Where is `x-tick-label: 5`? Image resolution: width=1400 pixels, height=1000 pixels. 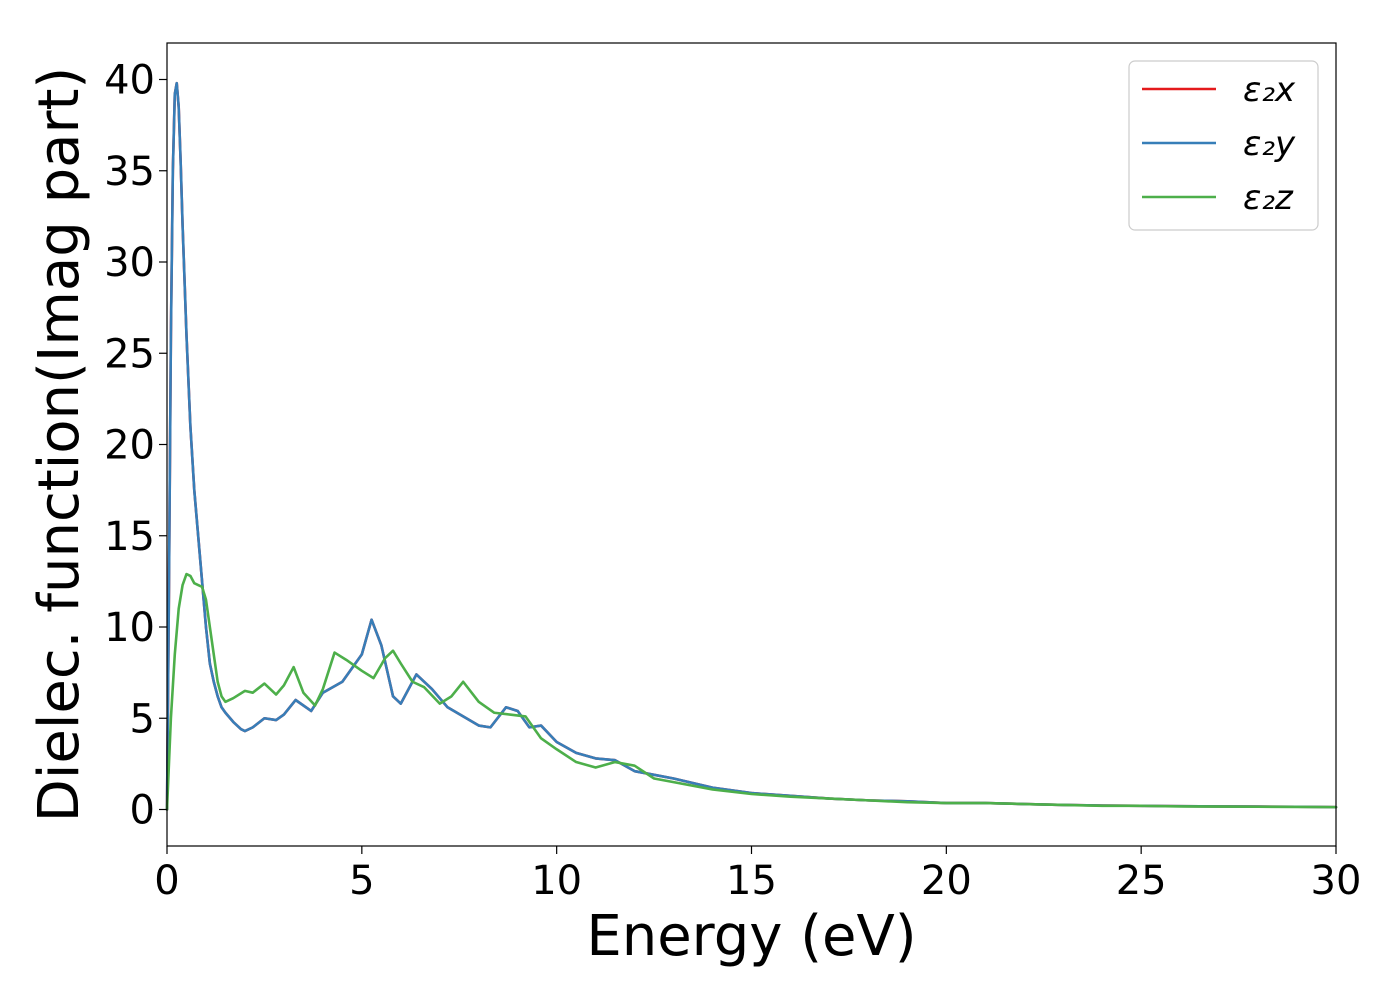
x-tick-label: 5 is located at coordinates (361, 881).